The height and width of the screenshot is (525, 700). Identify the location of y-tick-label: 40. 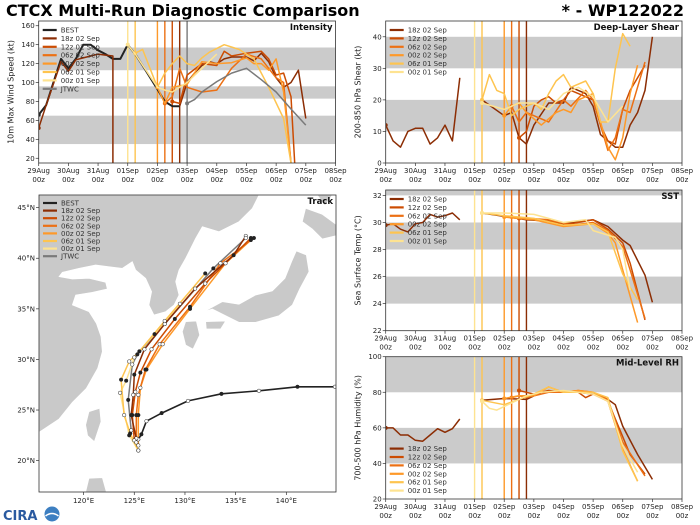
(30, 140).